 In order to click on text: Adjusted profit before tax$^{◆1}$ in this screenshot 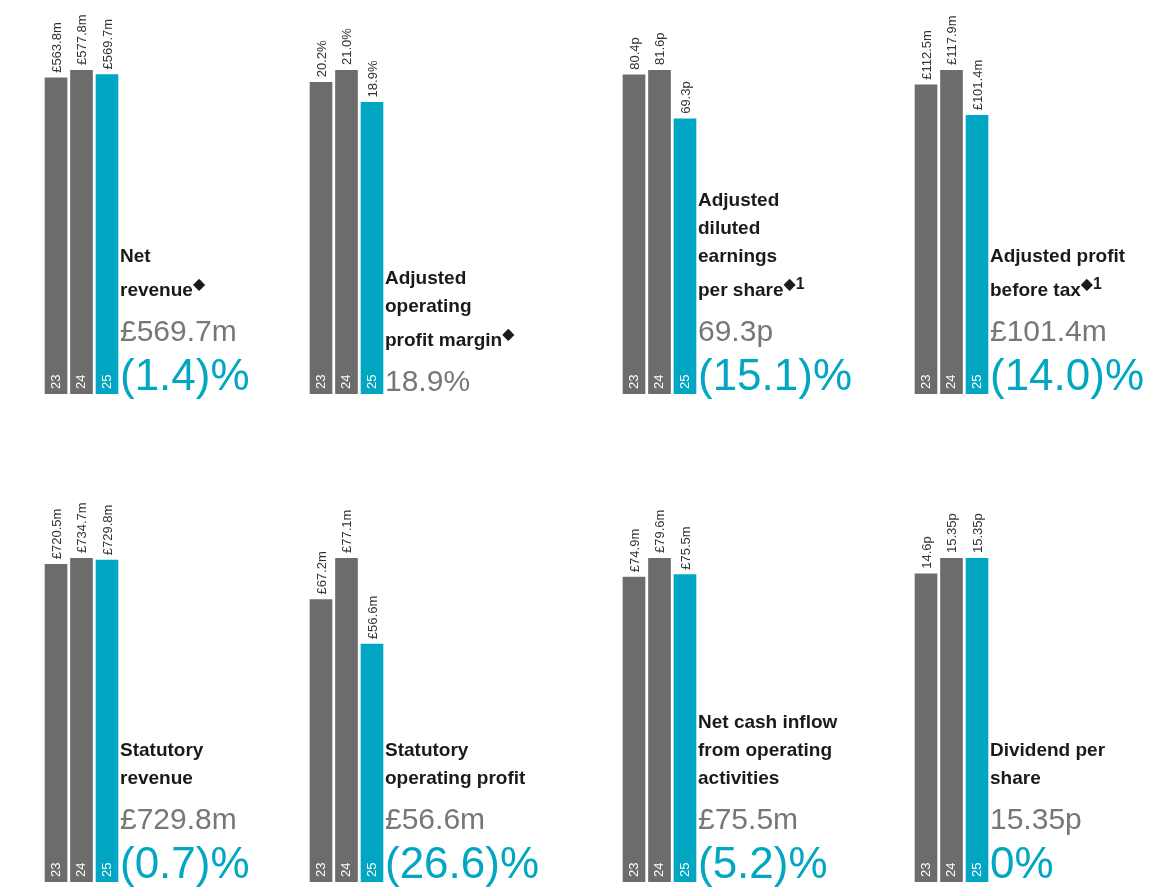, I will do `click(1058, 272)`.